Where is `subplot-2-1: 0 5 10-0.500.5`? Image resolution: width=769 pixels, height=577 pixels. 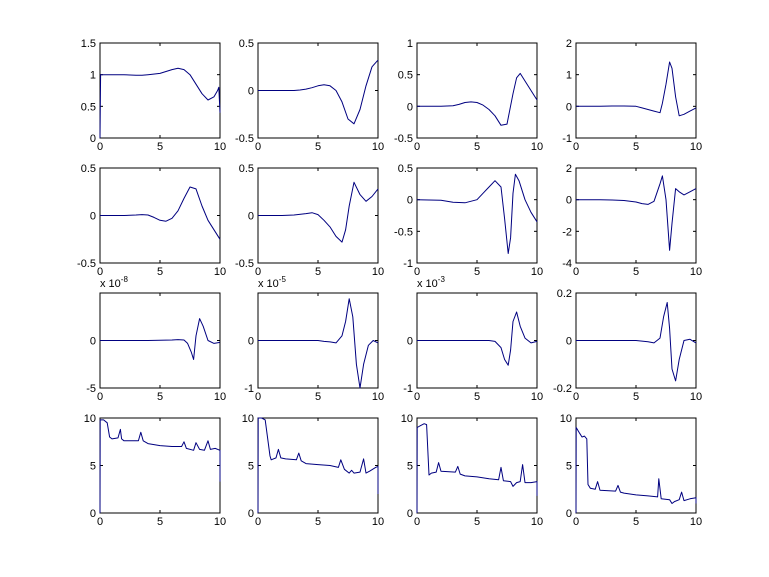 subplot-2-1: 0 5 10-0.500.5 is located at coordinates (151, 220).